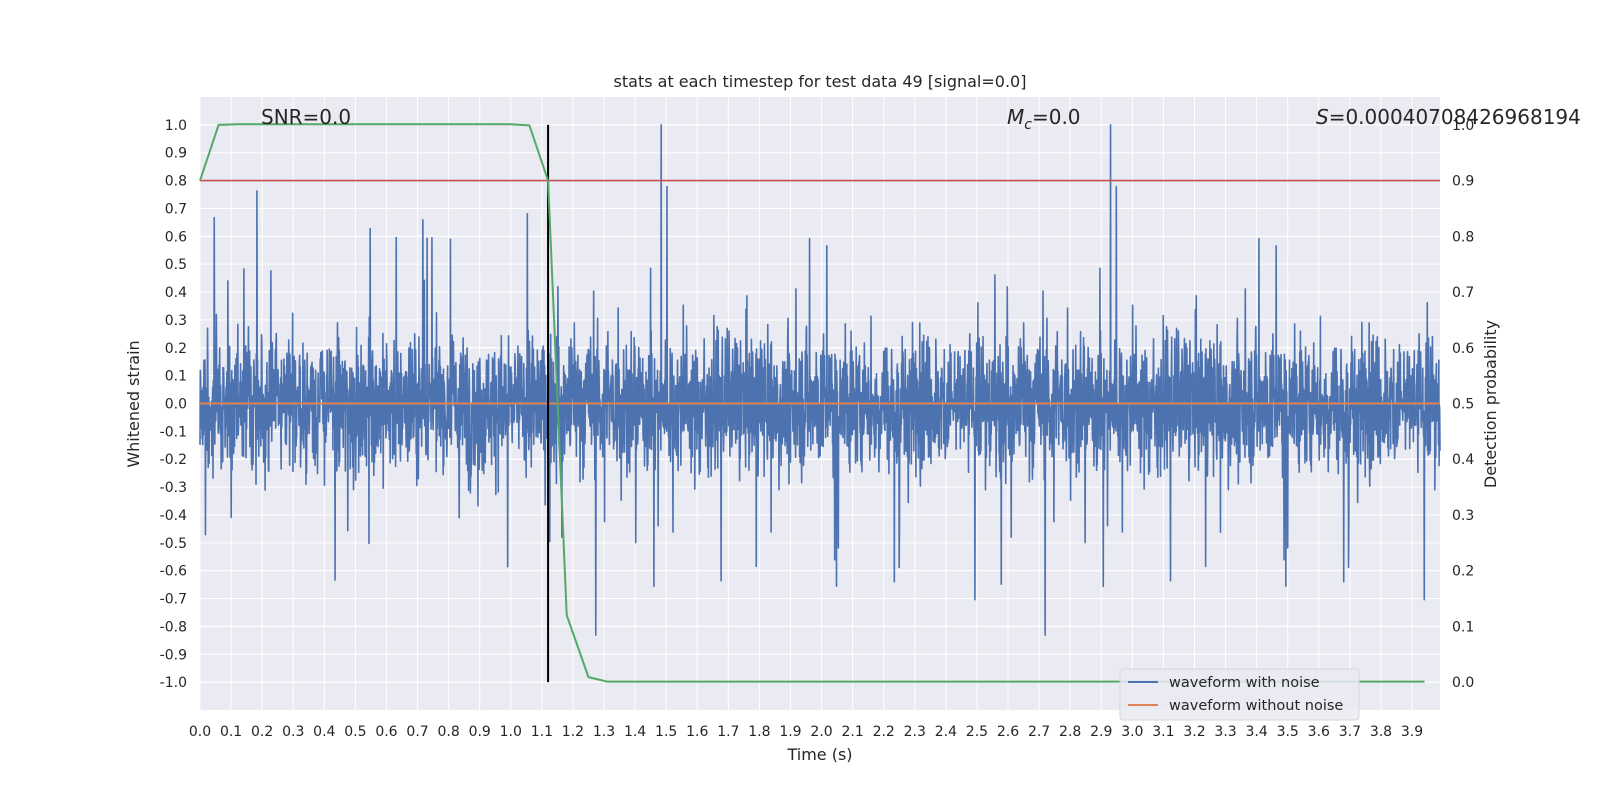 The image size is (1600, 800). I want to click on legend-label-clean: waveform without noise, so click(1256, 706).